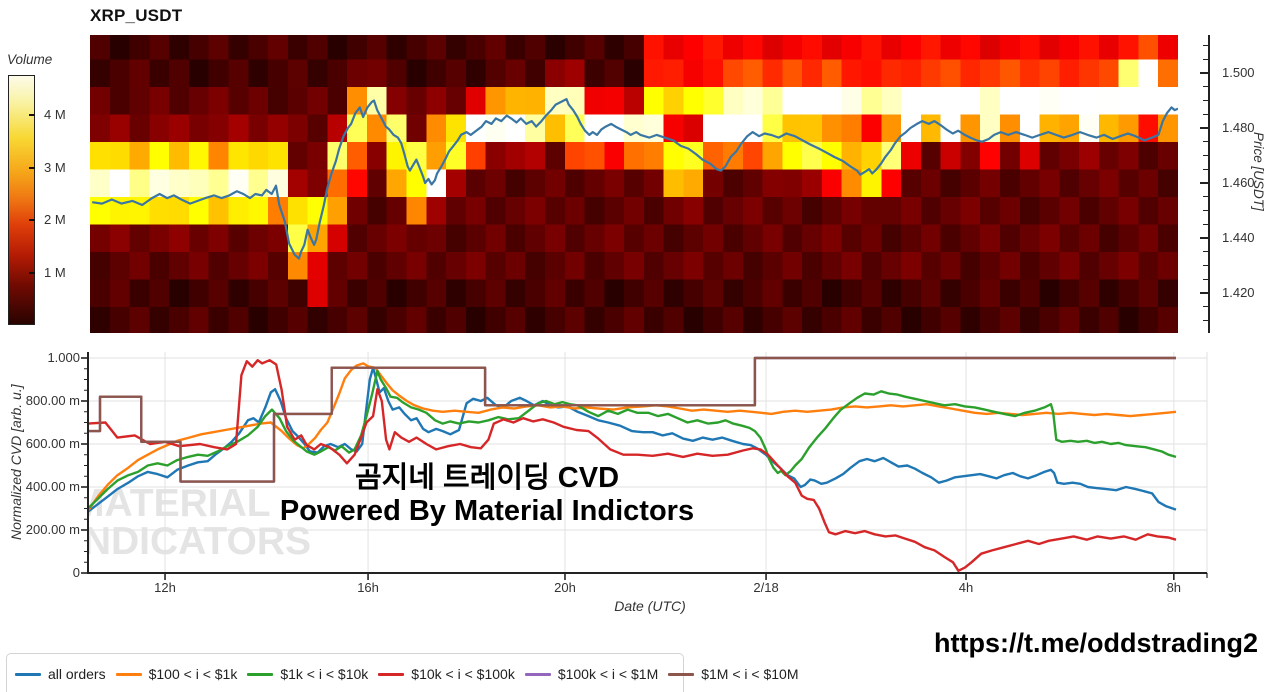  I want to click on price-tick-label: 1.480, so click(1238, 127).